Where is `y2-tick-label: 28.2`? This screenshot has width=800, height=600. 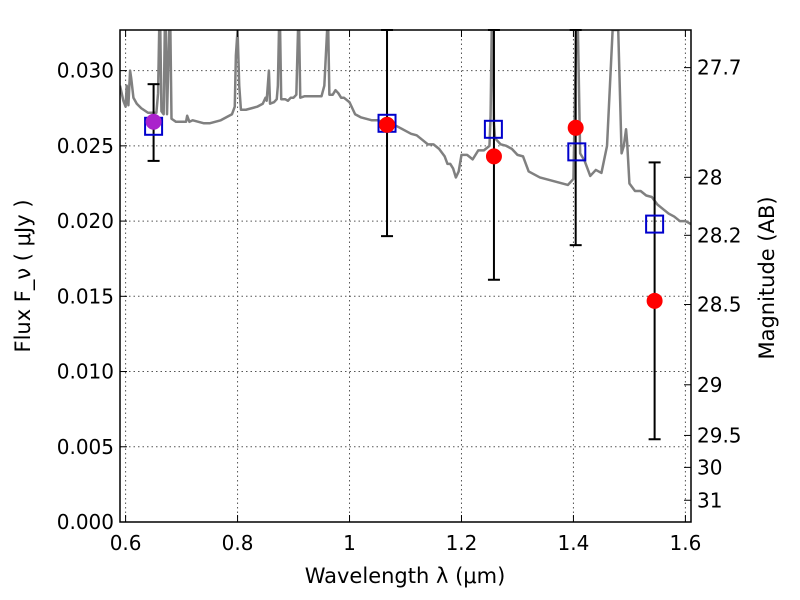 y2-tick-label: 28.2 is located at coordinates (719, 235).